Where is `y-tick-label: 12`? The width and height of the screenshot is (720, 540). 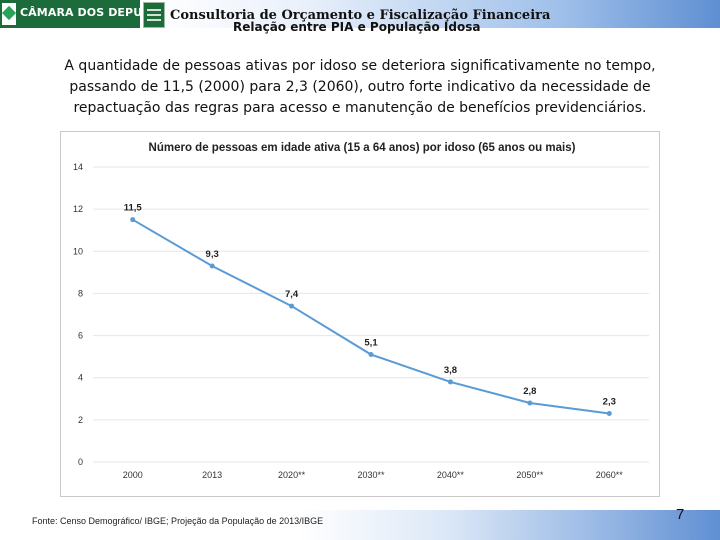
y-tick-label: 12 is located at coordinates (78, 209).